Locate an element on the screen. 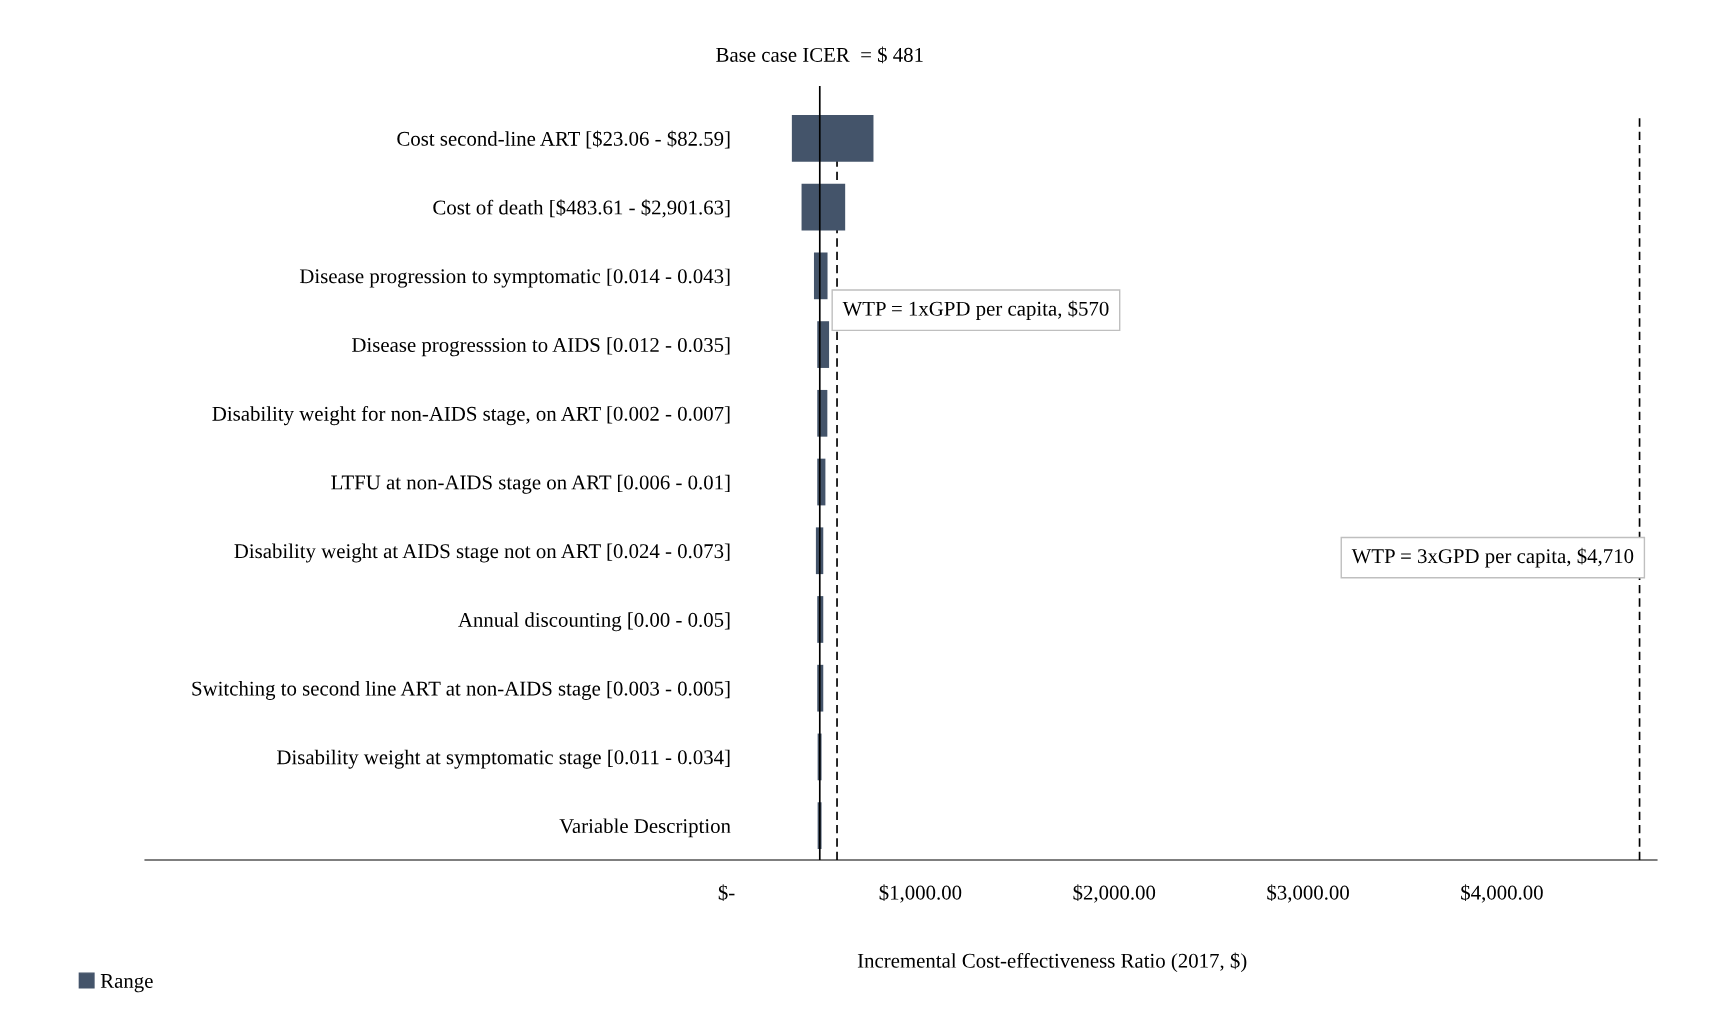 The height and width of the screenshot is (1011, 1732). x-tick-label: $2,000.00 is located at coordinates (1114, 893).